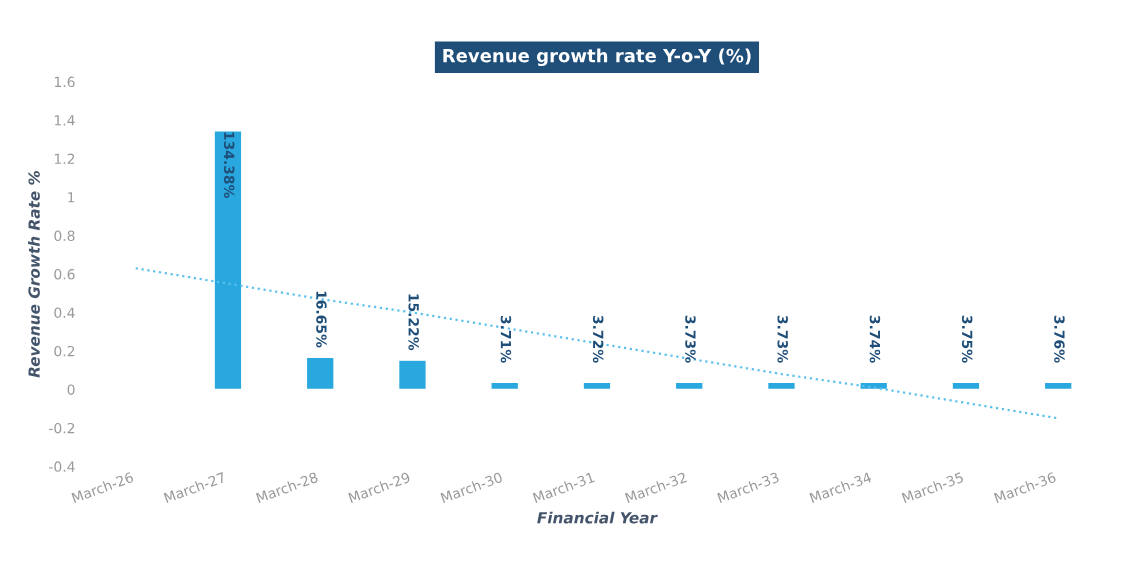 This screenshot has width=1148, height=583. What do you see at coordinates (64, 236) in the screenshot?
I see `y-tick-label: 0.8` at bounding box center [64, 236].